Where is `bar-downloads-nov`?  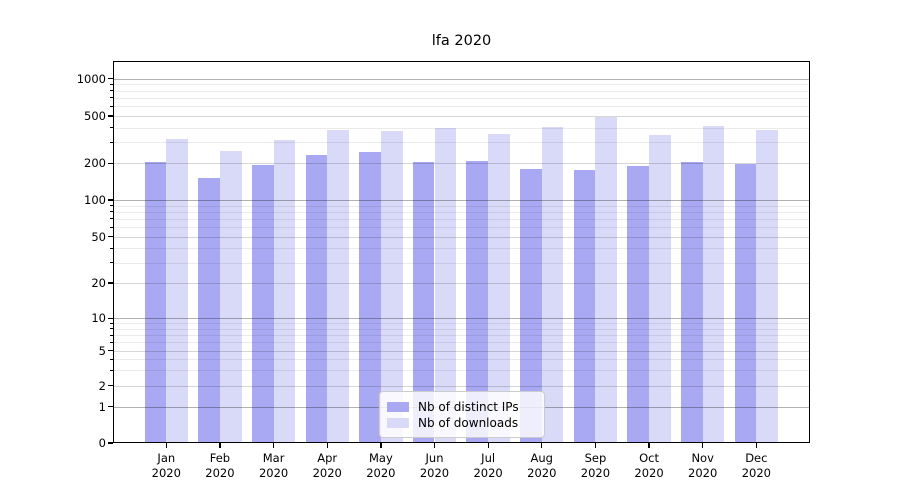
bar-downloads-nov is located at coordinates (713, 284).